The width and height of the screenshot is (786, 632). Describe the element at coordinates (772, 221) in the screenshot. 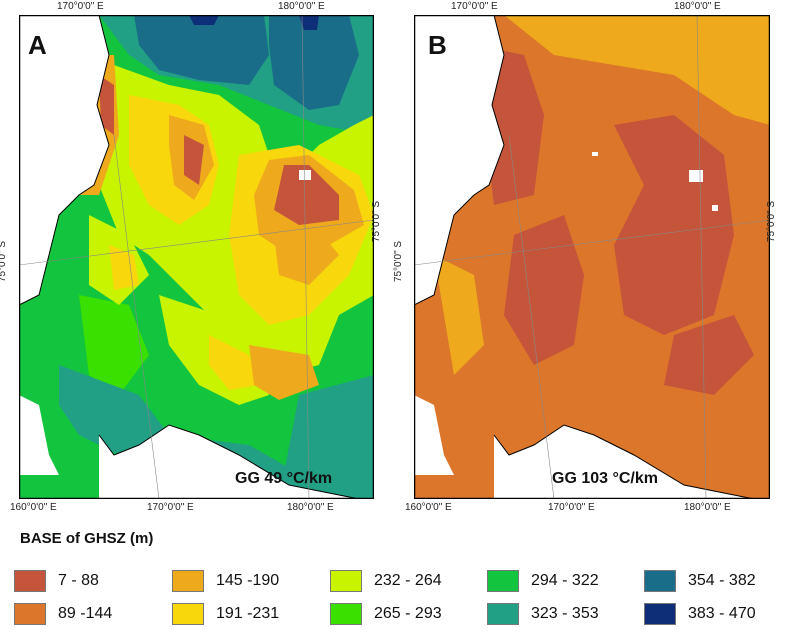

I see `panel-b-right-tick: 75°0'0" S` at that location.